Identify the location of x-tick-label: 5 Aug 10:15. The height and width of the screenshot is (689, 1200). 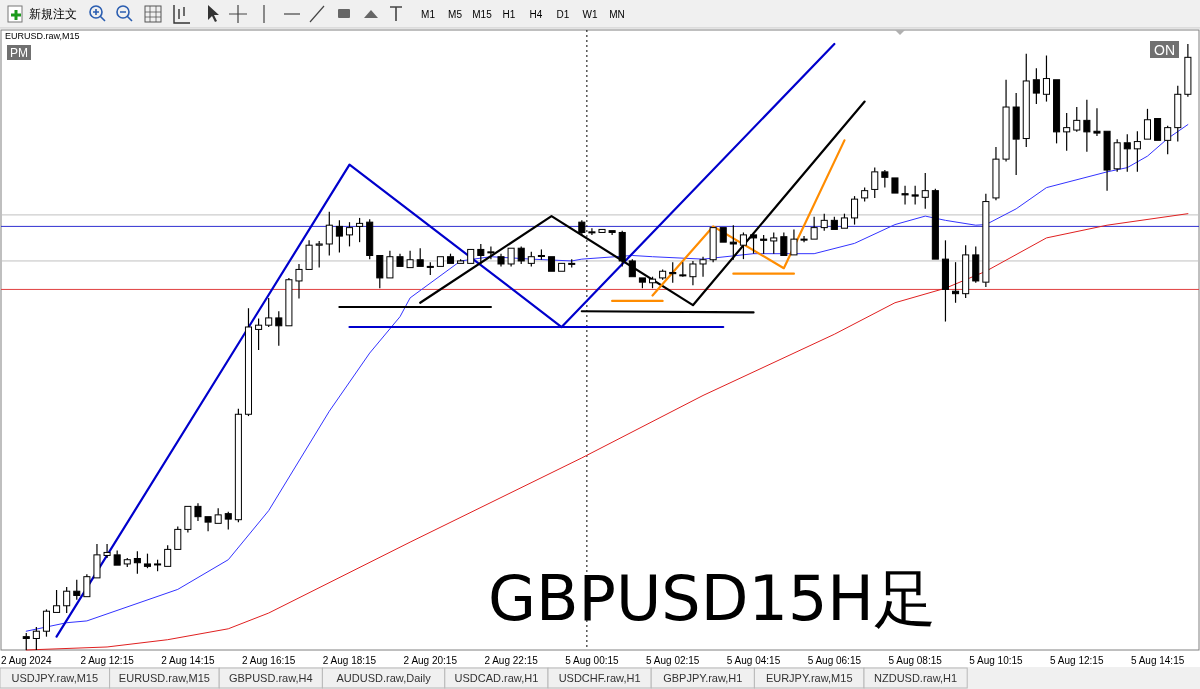
(996, 660).